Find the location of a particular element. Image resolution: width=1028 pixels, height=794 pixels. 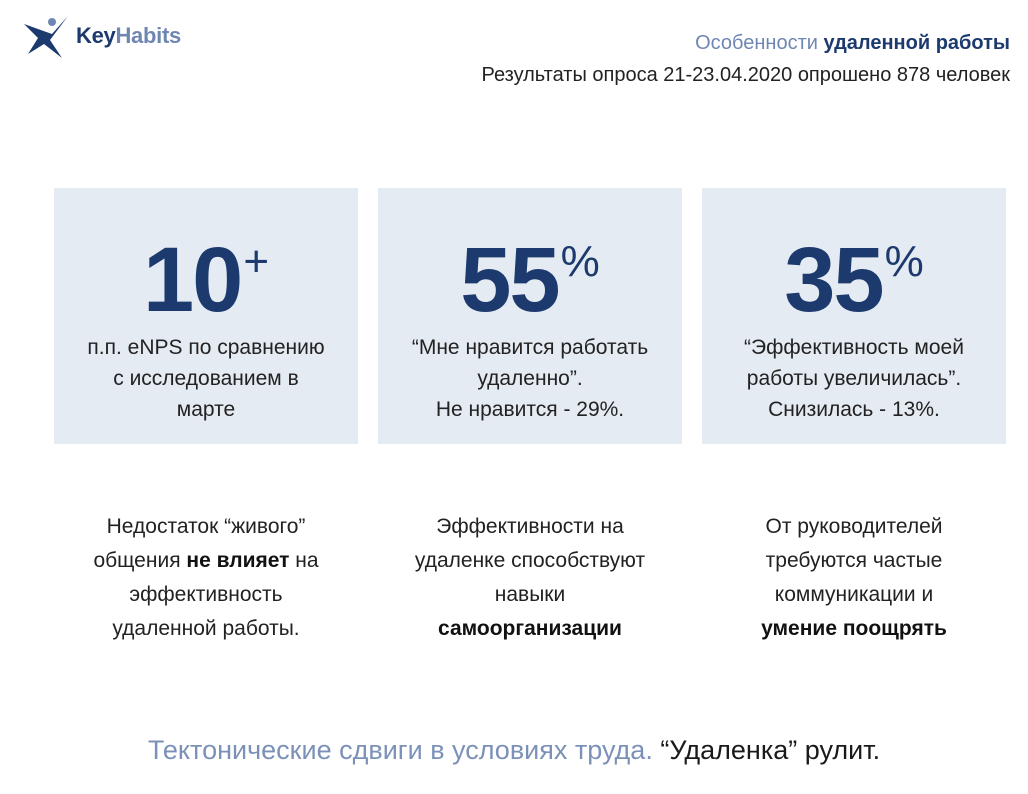

stat-value: 35% is located at coordinates (854, 280).